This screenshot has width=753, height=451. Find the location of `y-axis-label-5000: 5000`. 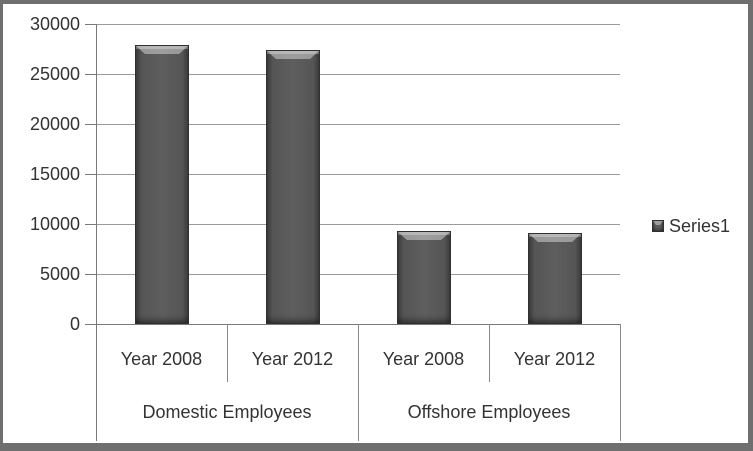

y-axis-label-5000: 5000 is located at coordinates (59, 274).